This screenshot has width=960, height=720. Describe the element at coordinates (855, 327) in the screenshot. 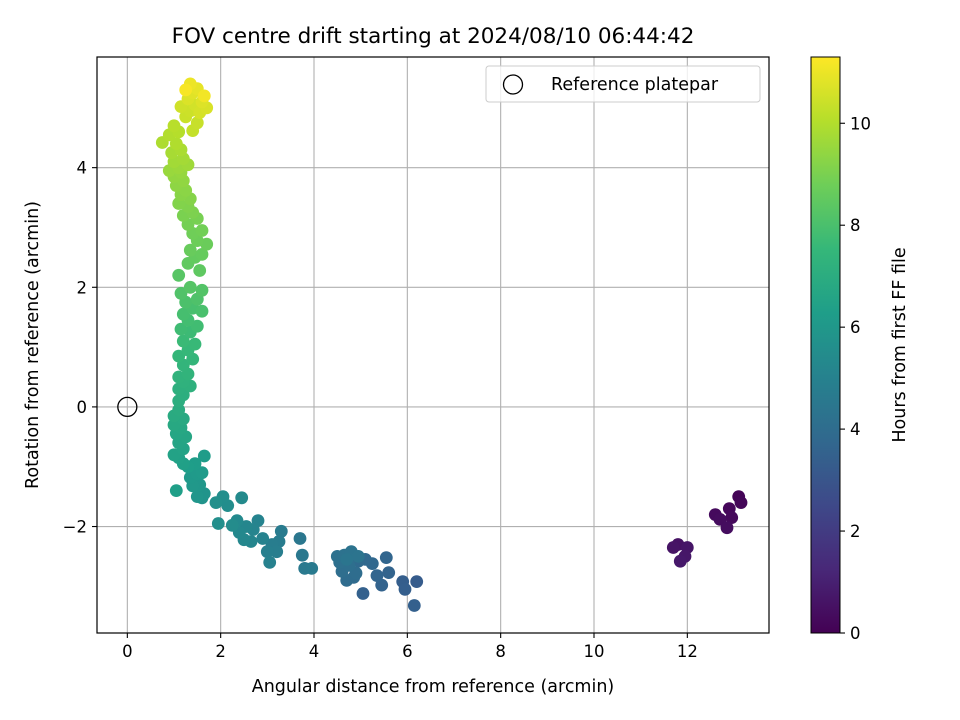

I see `colorbar-tick-label: 6` at that location.